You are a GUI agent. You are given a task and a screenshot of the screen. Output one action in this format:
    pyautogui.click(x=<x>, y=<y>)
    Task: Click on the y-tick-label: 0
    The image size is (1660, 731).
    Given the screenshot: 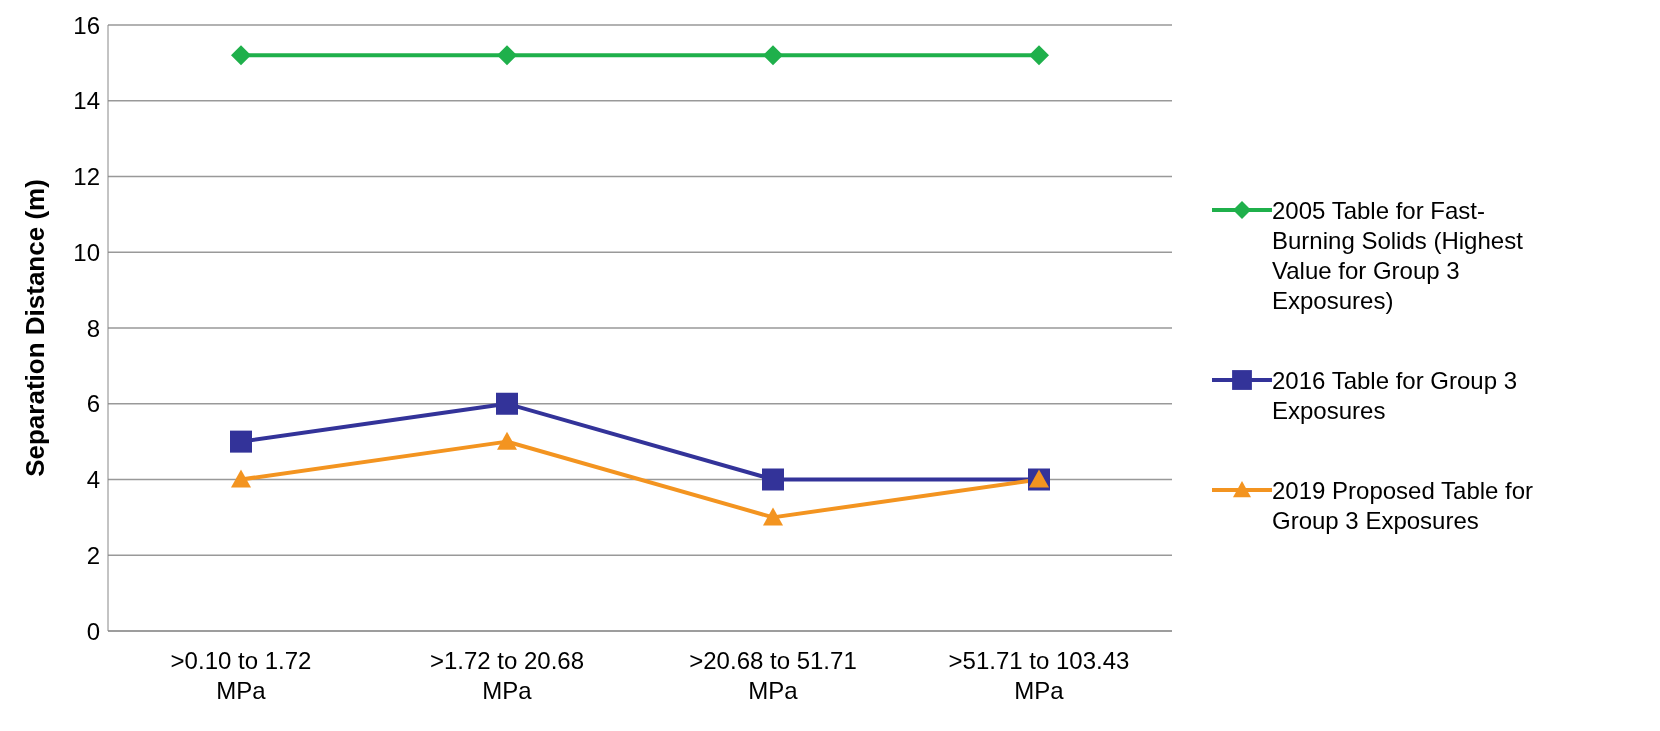 What is the action you would take?
    pyautogui.click(x=93, y=631)
    